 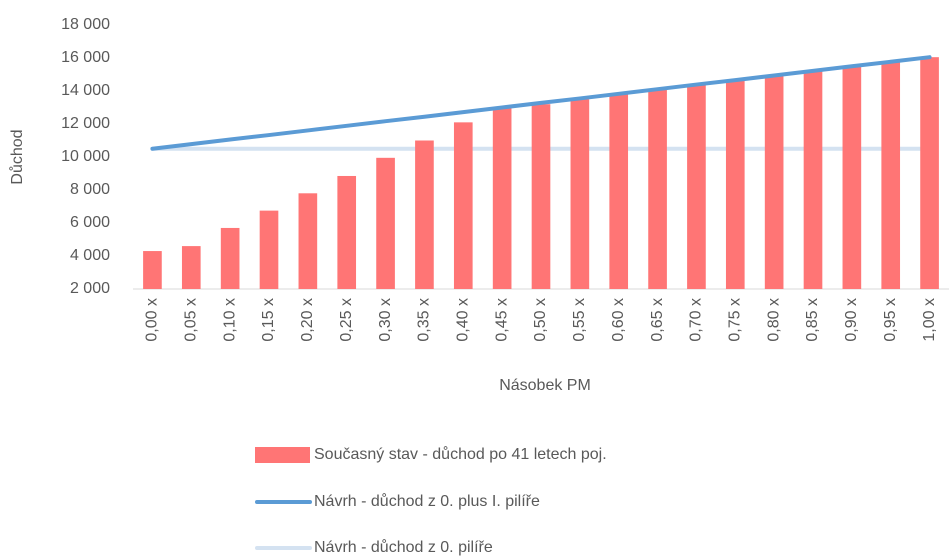 I want to click on x-tick-label: 0,05 x, so click(x=191, y=320).